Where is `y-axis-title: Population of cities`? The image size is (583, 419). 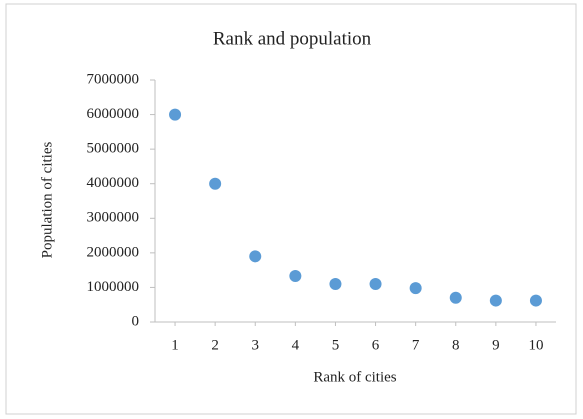 y-axis-title: Population of cities is located at coordinates (47, 200).